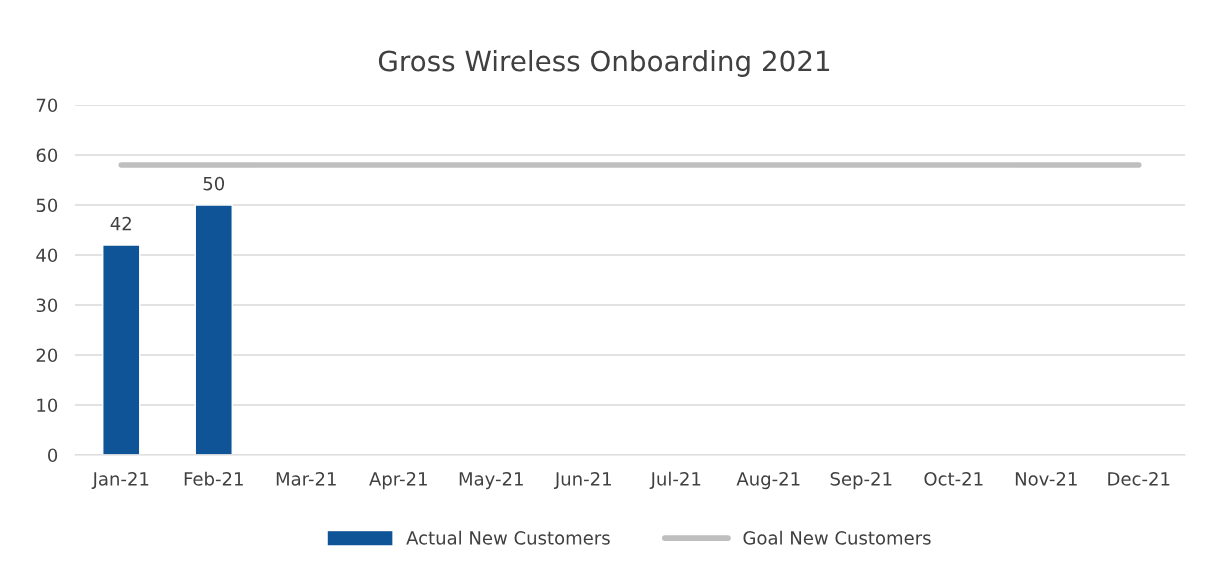  What do you see at coordinates (53, 455) in the screenshot?
I see `y-tick-label: 0` at bounding box center [53, 455].